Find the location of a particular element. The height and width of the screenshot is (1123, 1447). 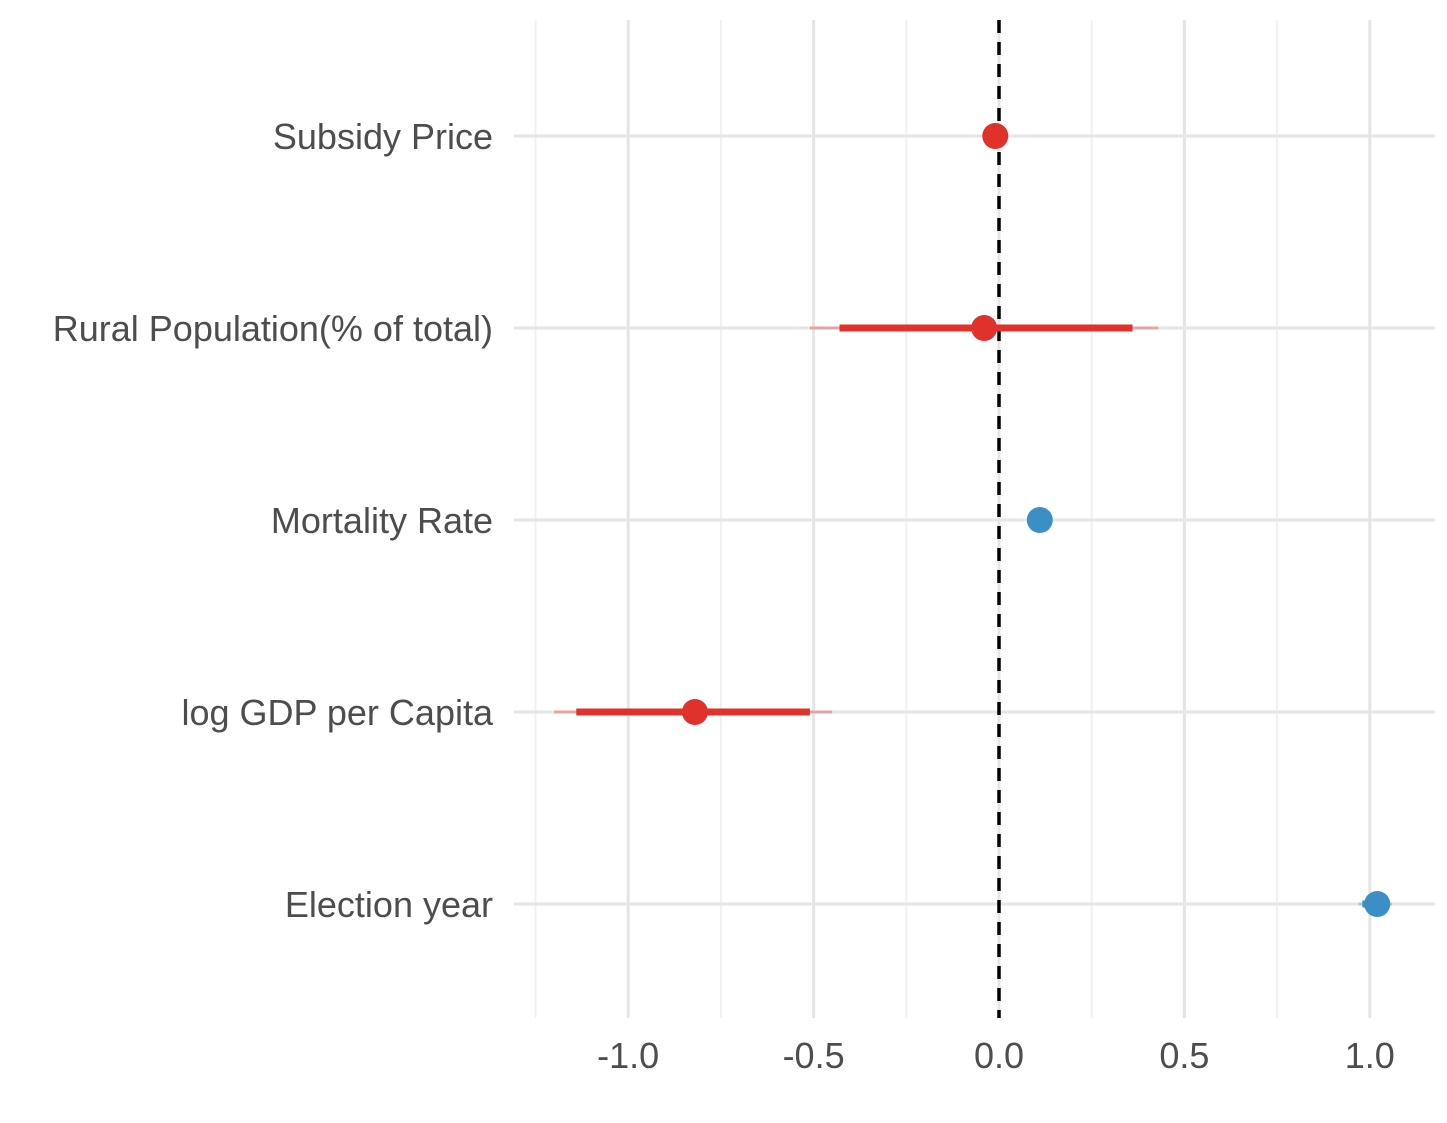

y-category-label: Subsidy Price is located at coordinates (383, 136).